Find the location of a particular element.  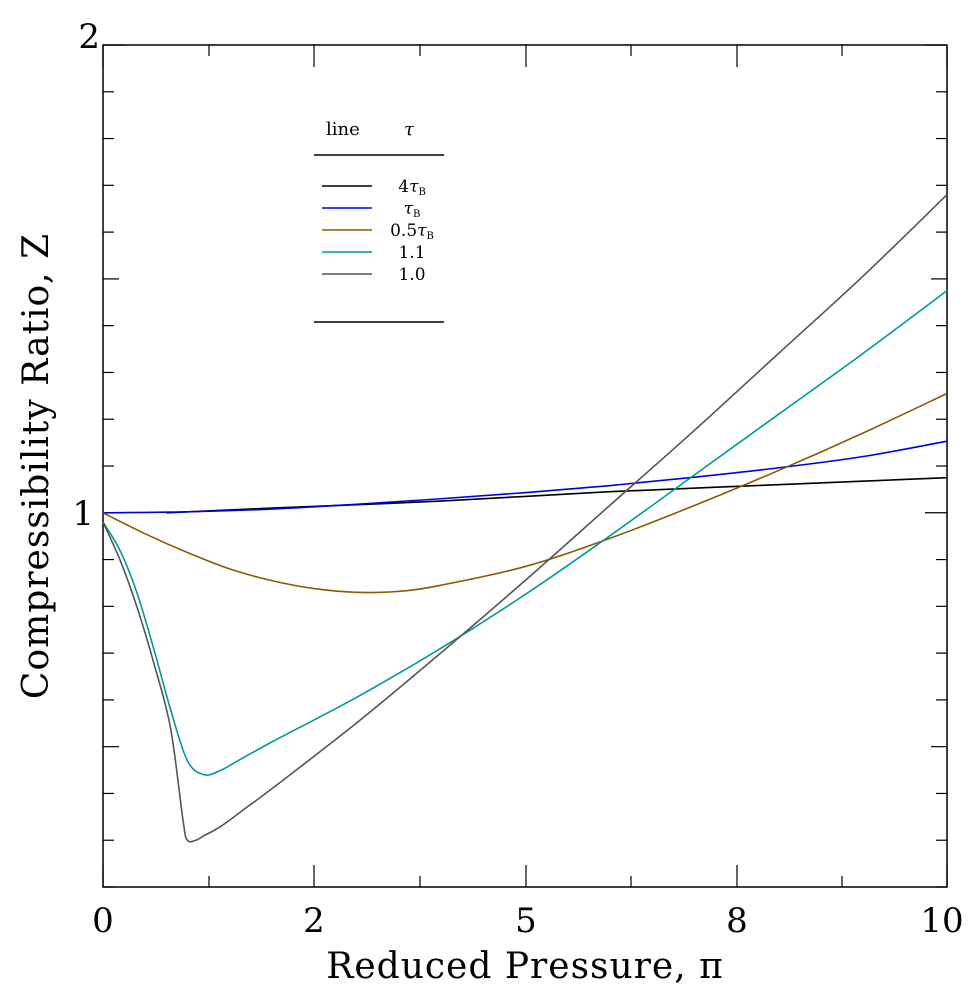

legend-label-1: τB is located at coordinates (412, 209).